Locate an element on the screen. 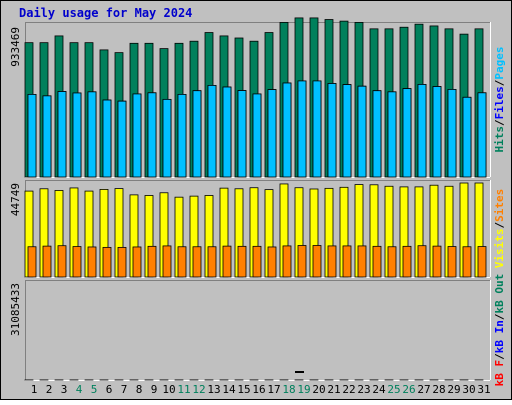 The height and width of the screenshot is (405, 512). kb-panel-dark-marker is located at coordinates (299, 372).